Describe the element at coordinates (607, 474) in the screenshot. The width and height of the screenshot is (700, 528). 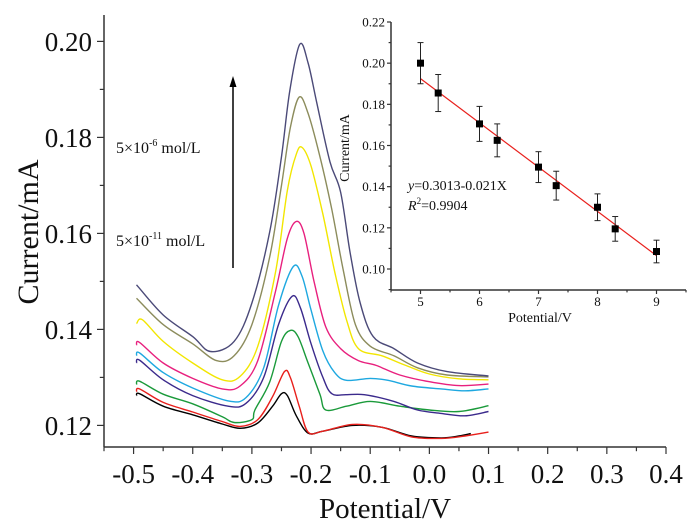
I see `main-x-tick-label: 0.3` at that location.